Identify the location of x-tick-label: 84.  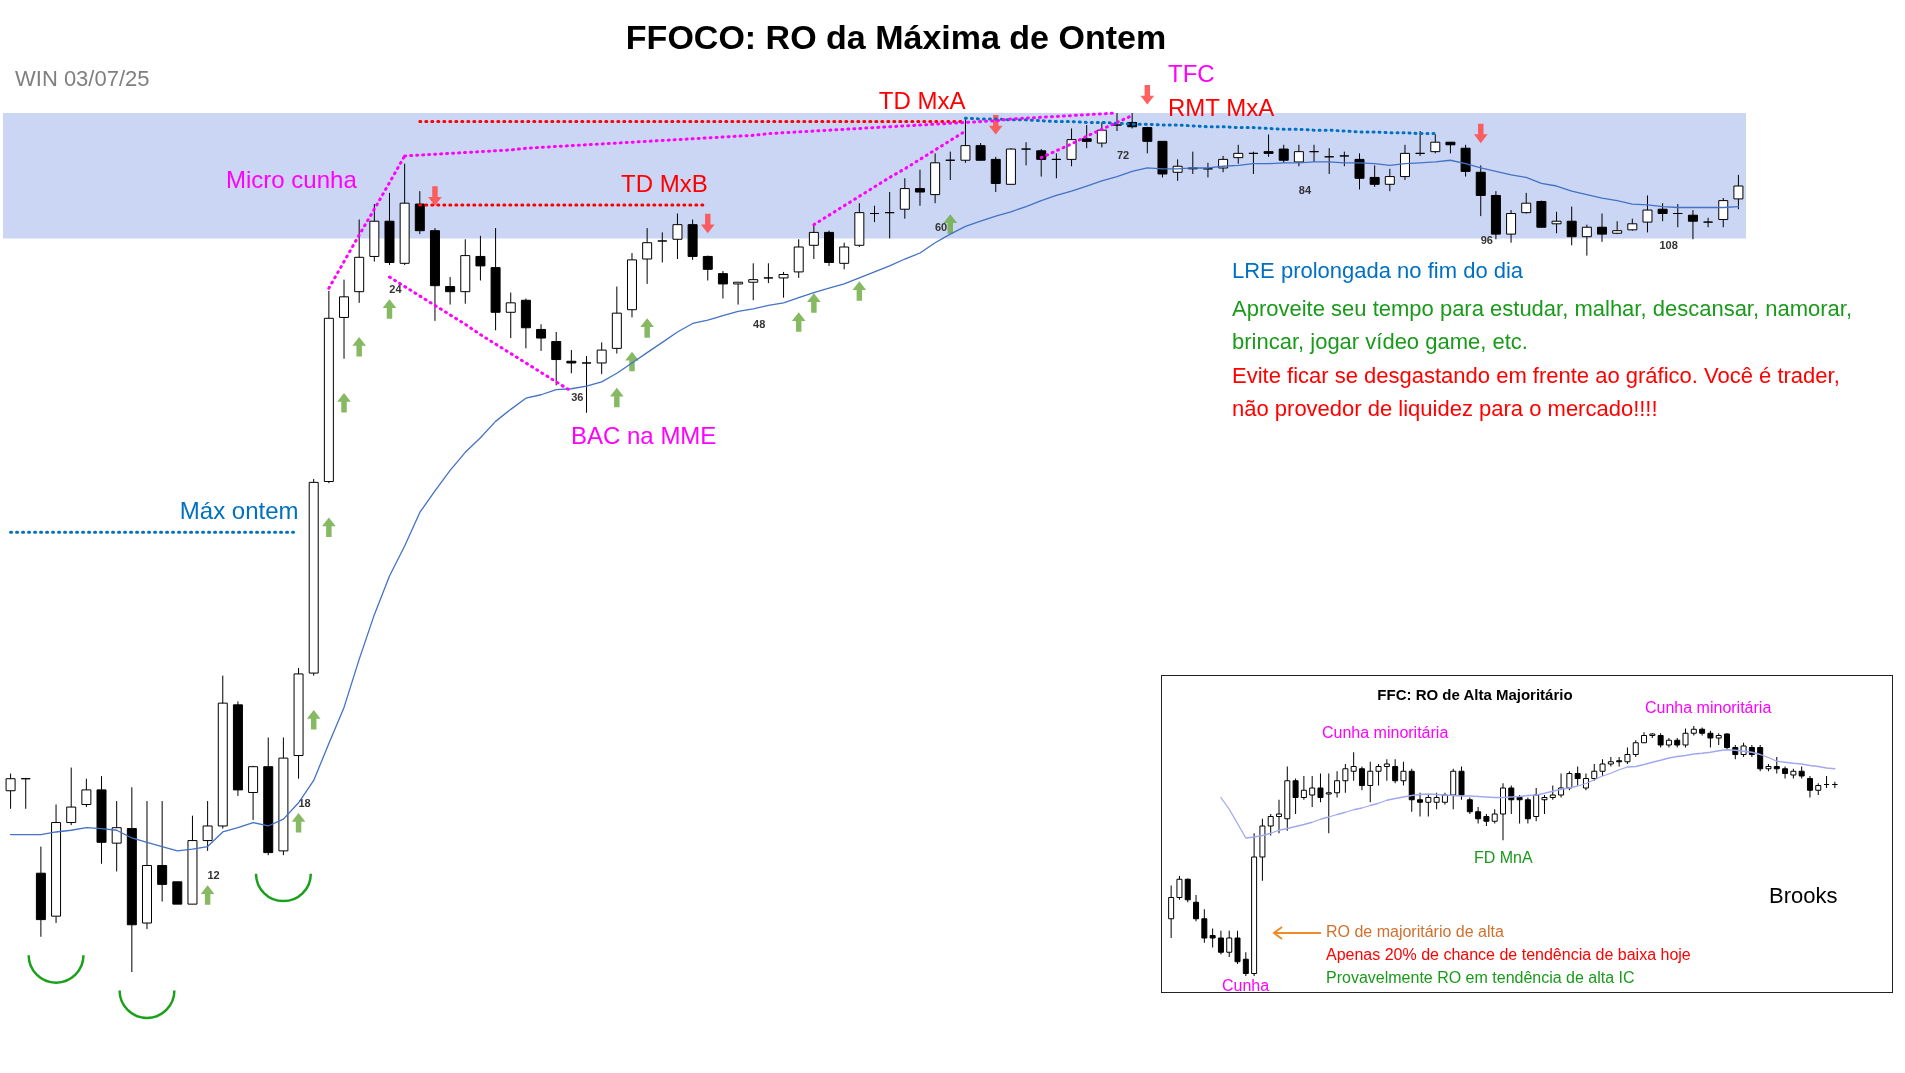
(1305, 190).